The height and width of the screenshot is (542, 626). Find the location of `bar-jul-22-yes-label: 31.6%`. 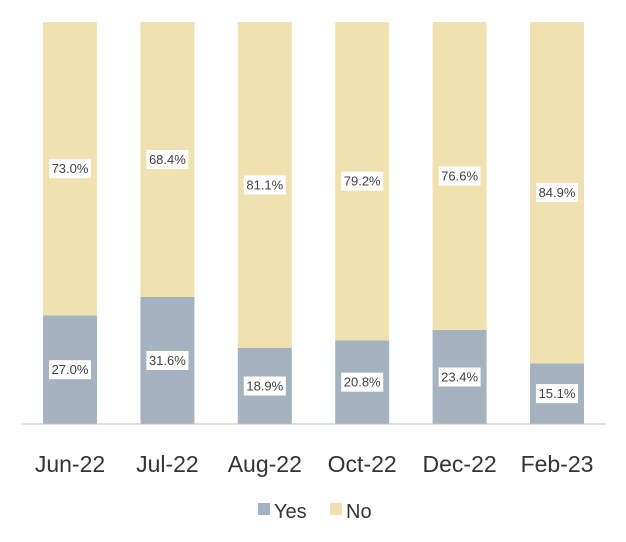

bar-jul-22-yes-label: 31.6% is located at coordinates (167, 360).